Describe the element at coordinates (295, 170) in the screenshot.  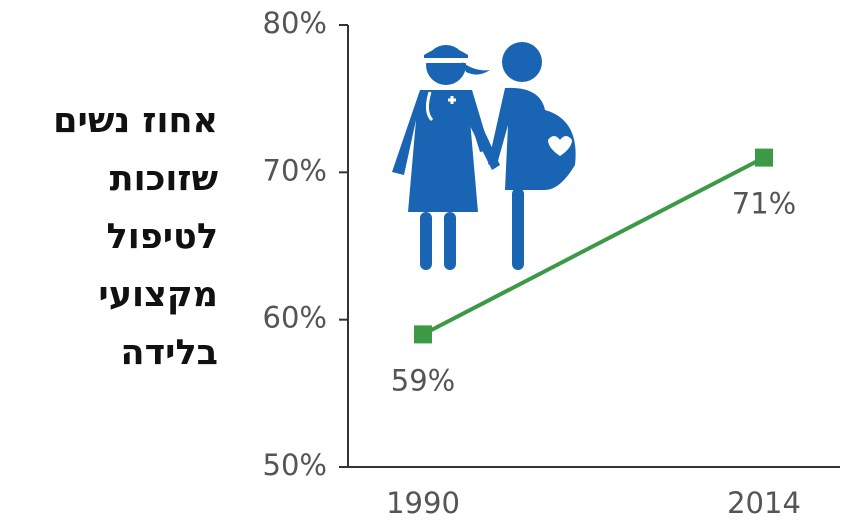
I see `y-tick-label: 70%` at that location.